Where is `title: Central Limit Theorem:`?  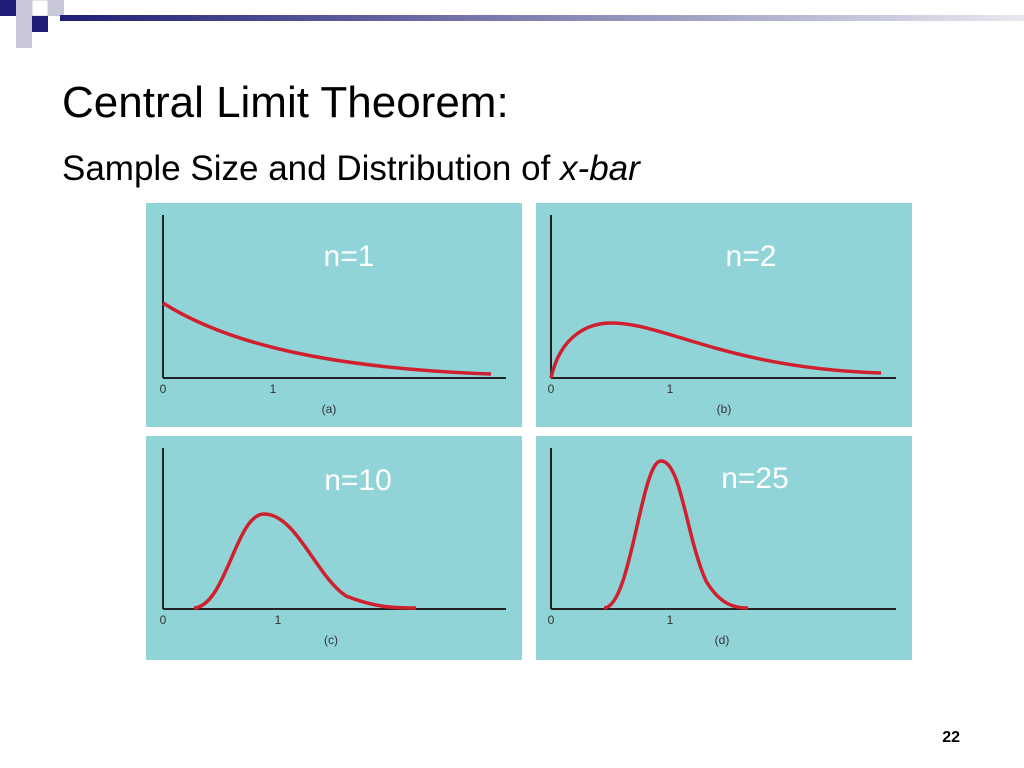 title: Central Limit Theorem: is located at coordinates (285, 102).